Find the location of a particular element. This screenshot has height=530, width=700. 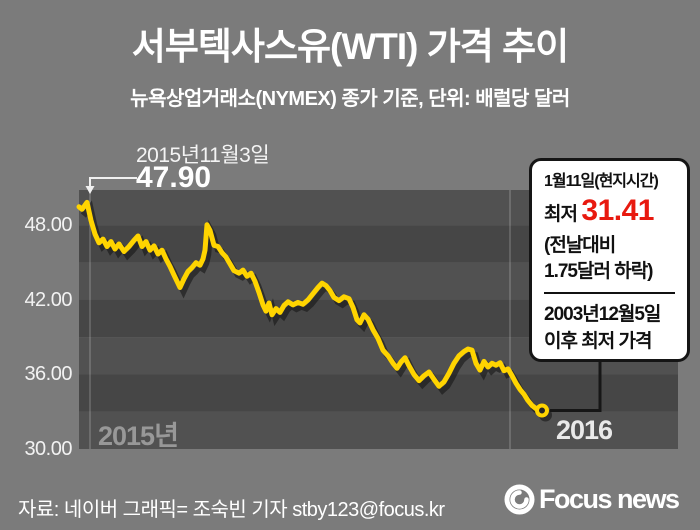

y-axis-label: 48.00 is located at coordinates (48, 225).